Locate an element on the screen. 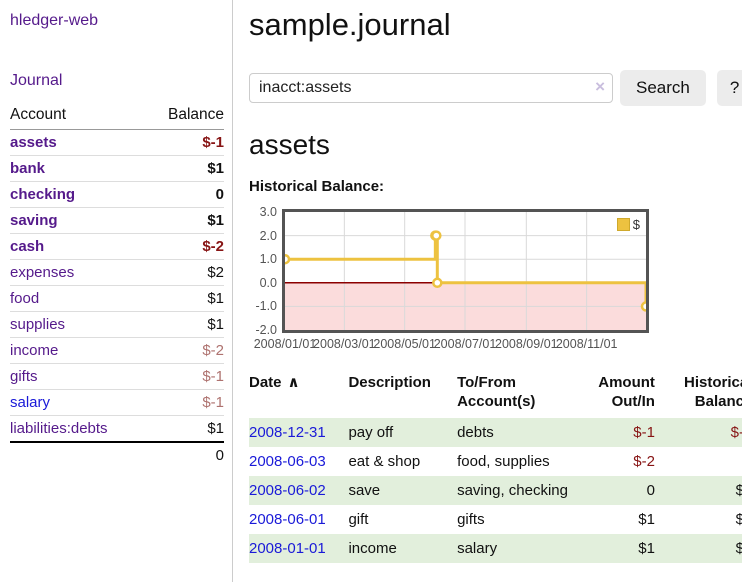 The width and height of the screenshot is (742, 582). col-header-label: Historical Balance is located at coordinates (712, 392).